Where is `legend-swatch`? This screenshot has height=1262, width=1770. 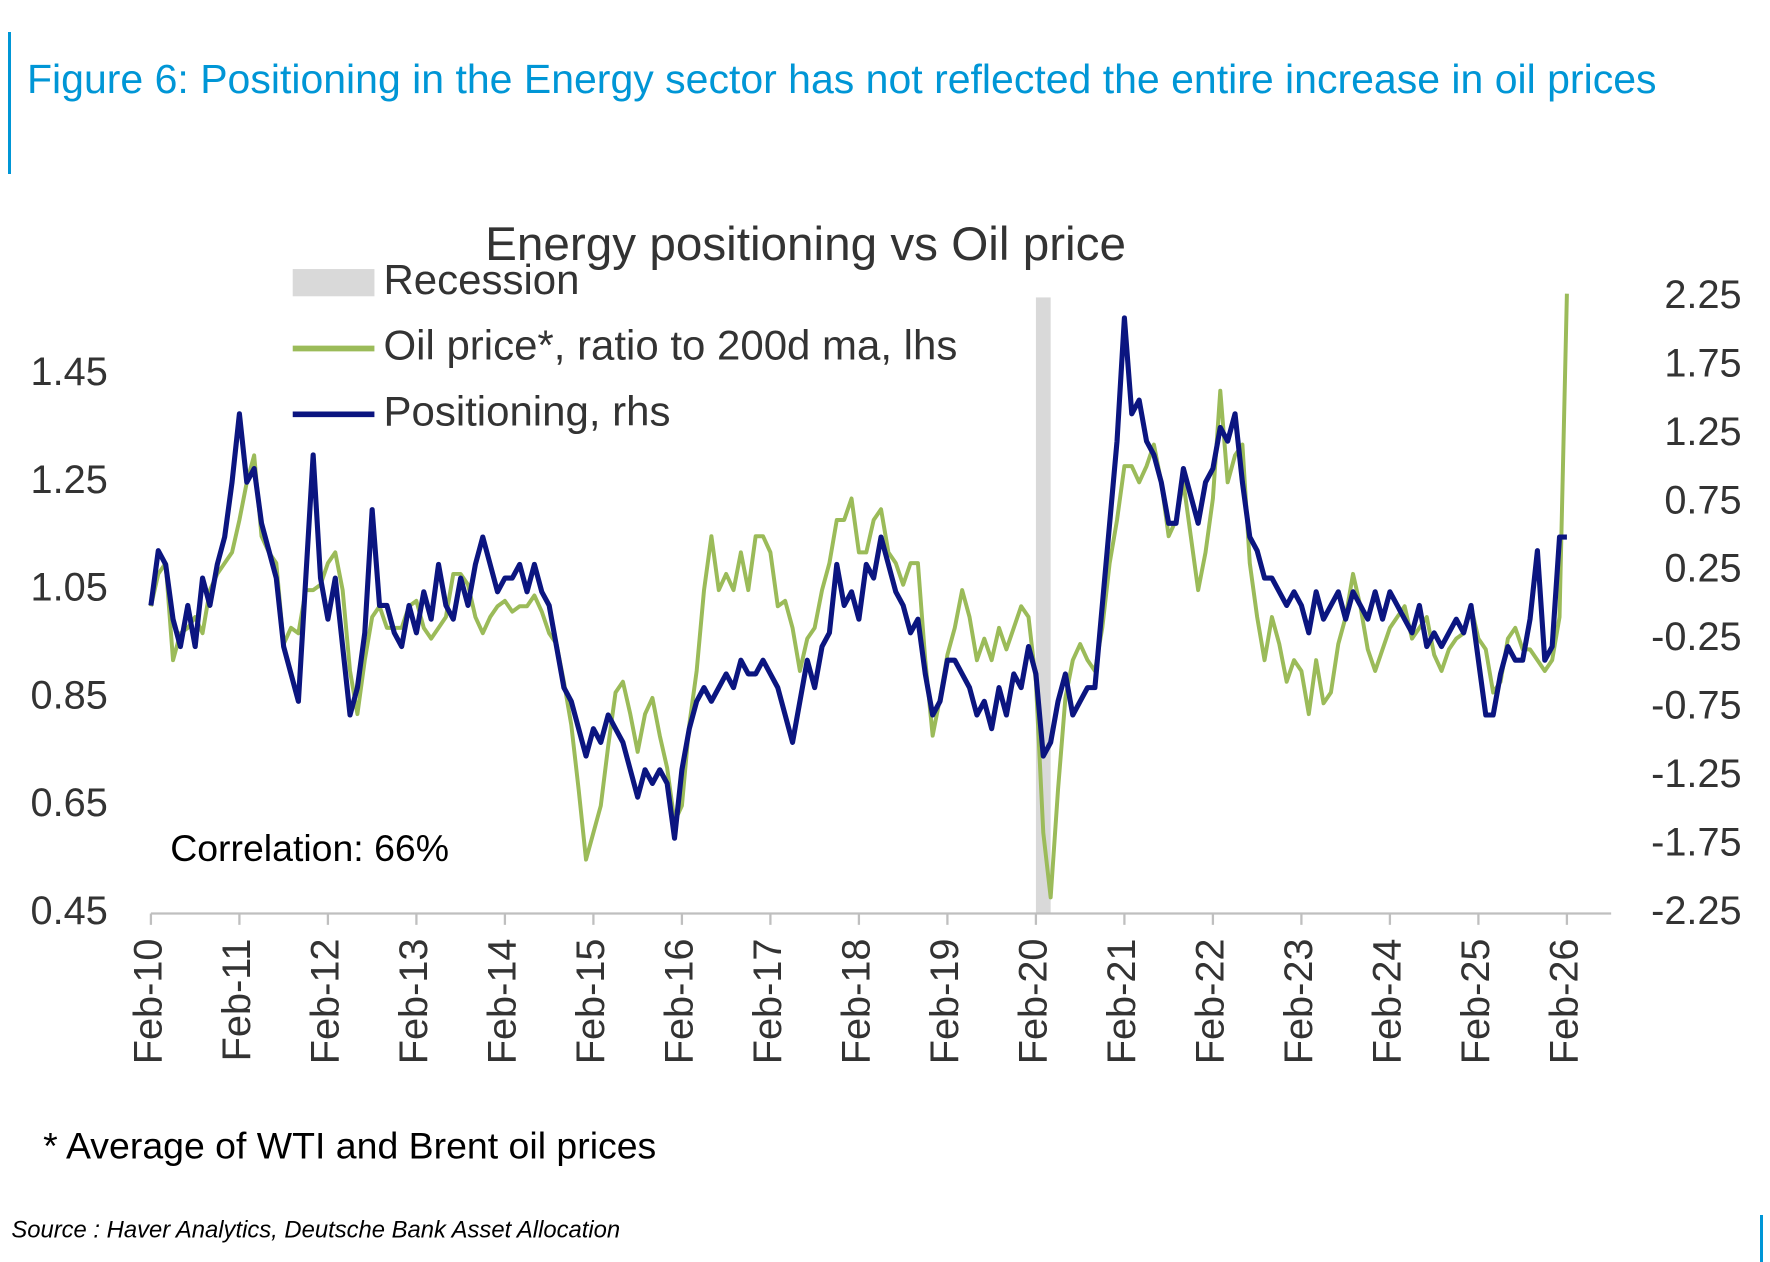 legend-swatch is located at coordinates (333, 283).